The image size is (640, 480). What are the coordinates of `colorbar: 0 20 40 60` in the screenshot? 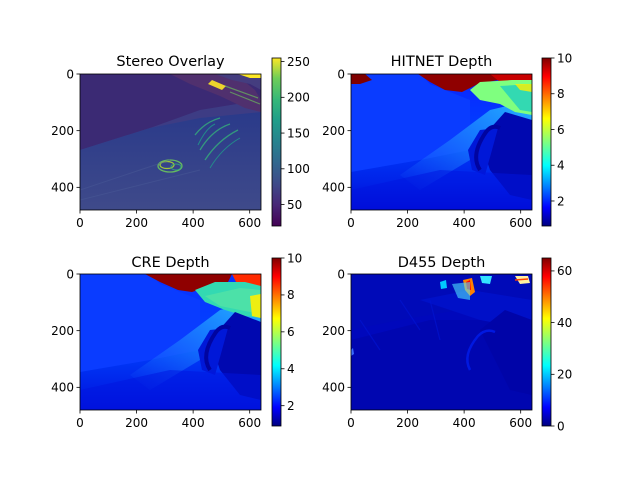 It's located at (556, 345).